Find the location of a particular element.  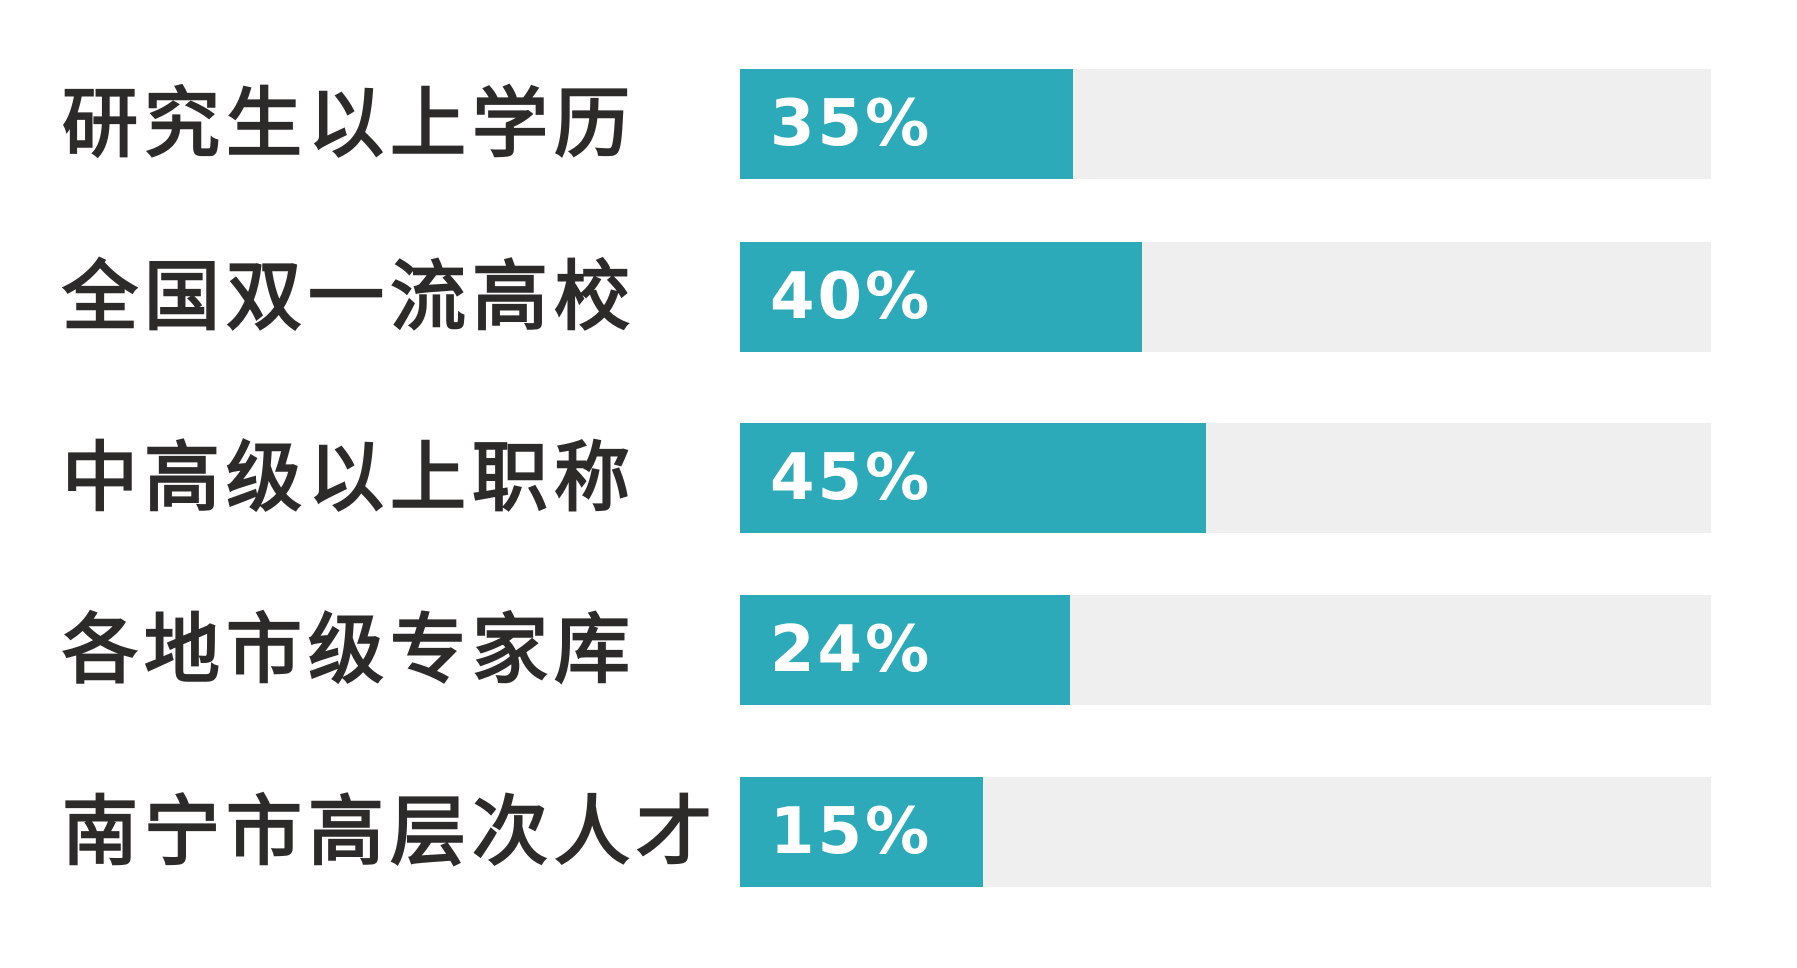

bar-row: 南宁市高层次人才 15% is located at coordinates (898, 832).